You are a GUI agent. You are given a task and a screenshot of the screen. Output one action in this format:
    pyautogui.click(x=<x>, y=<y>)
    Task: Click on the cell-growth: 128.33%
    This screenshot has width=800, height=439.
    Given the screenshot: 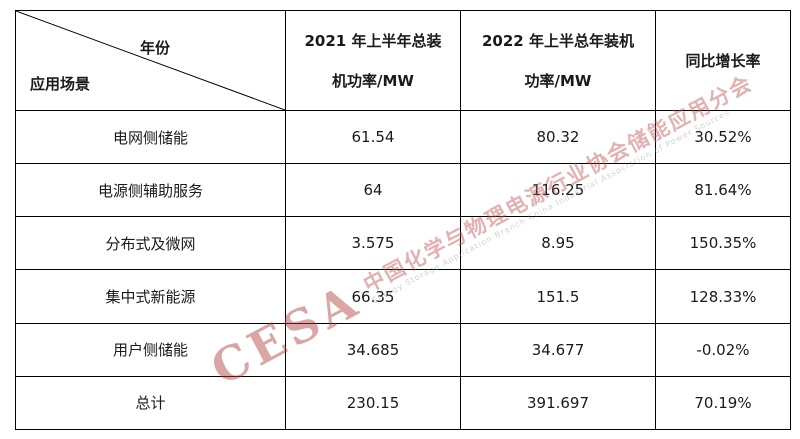 What is the action you would take?
    pyautogui.click(x=723, y=296)
    